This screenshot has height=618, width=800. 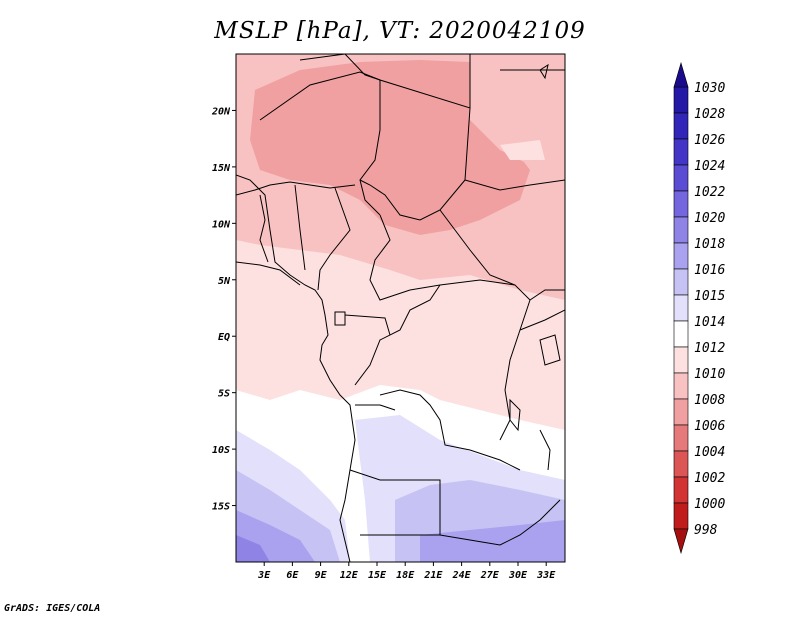 I want to click on border-congo, so click(x=397, y=335).